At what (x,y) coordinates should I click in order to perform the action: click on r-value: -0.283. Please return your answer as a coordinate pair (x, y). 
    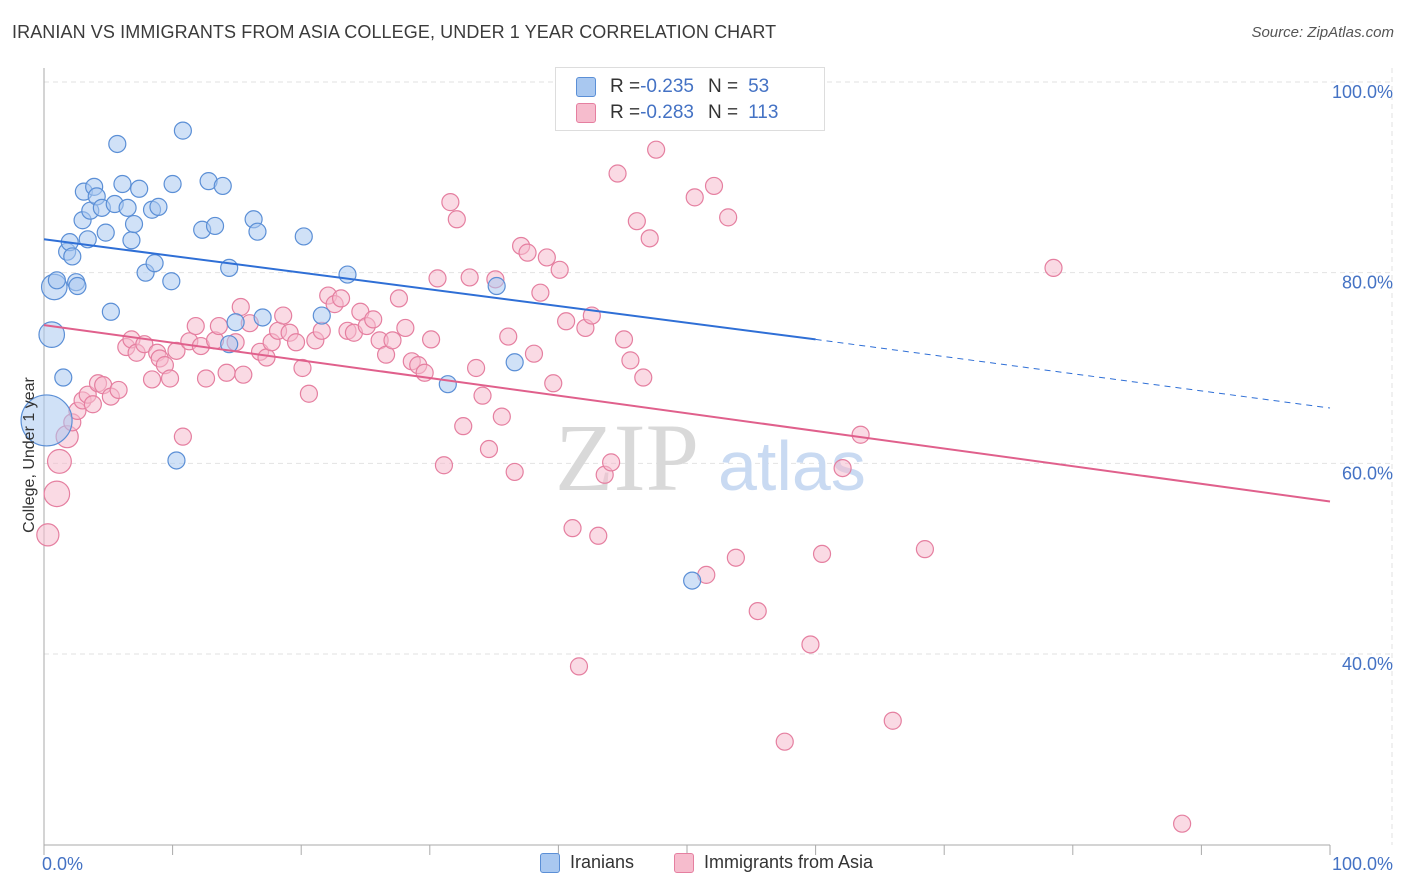
    Looking at the image, I should click on (667, 112).